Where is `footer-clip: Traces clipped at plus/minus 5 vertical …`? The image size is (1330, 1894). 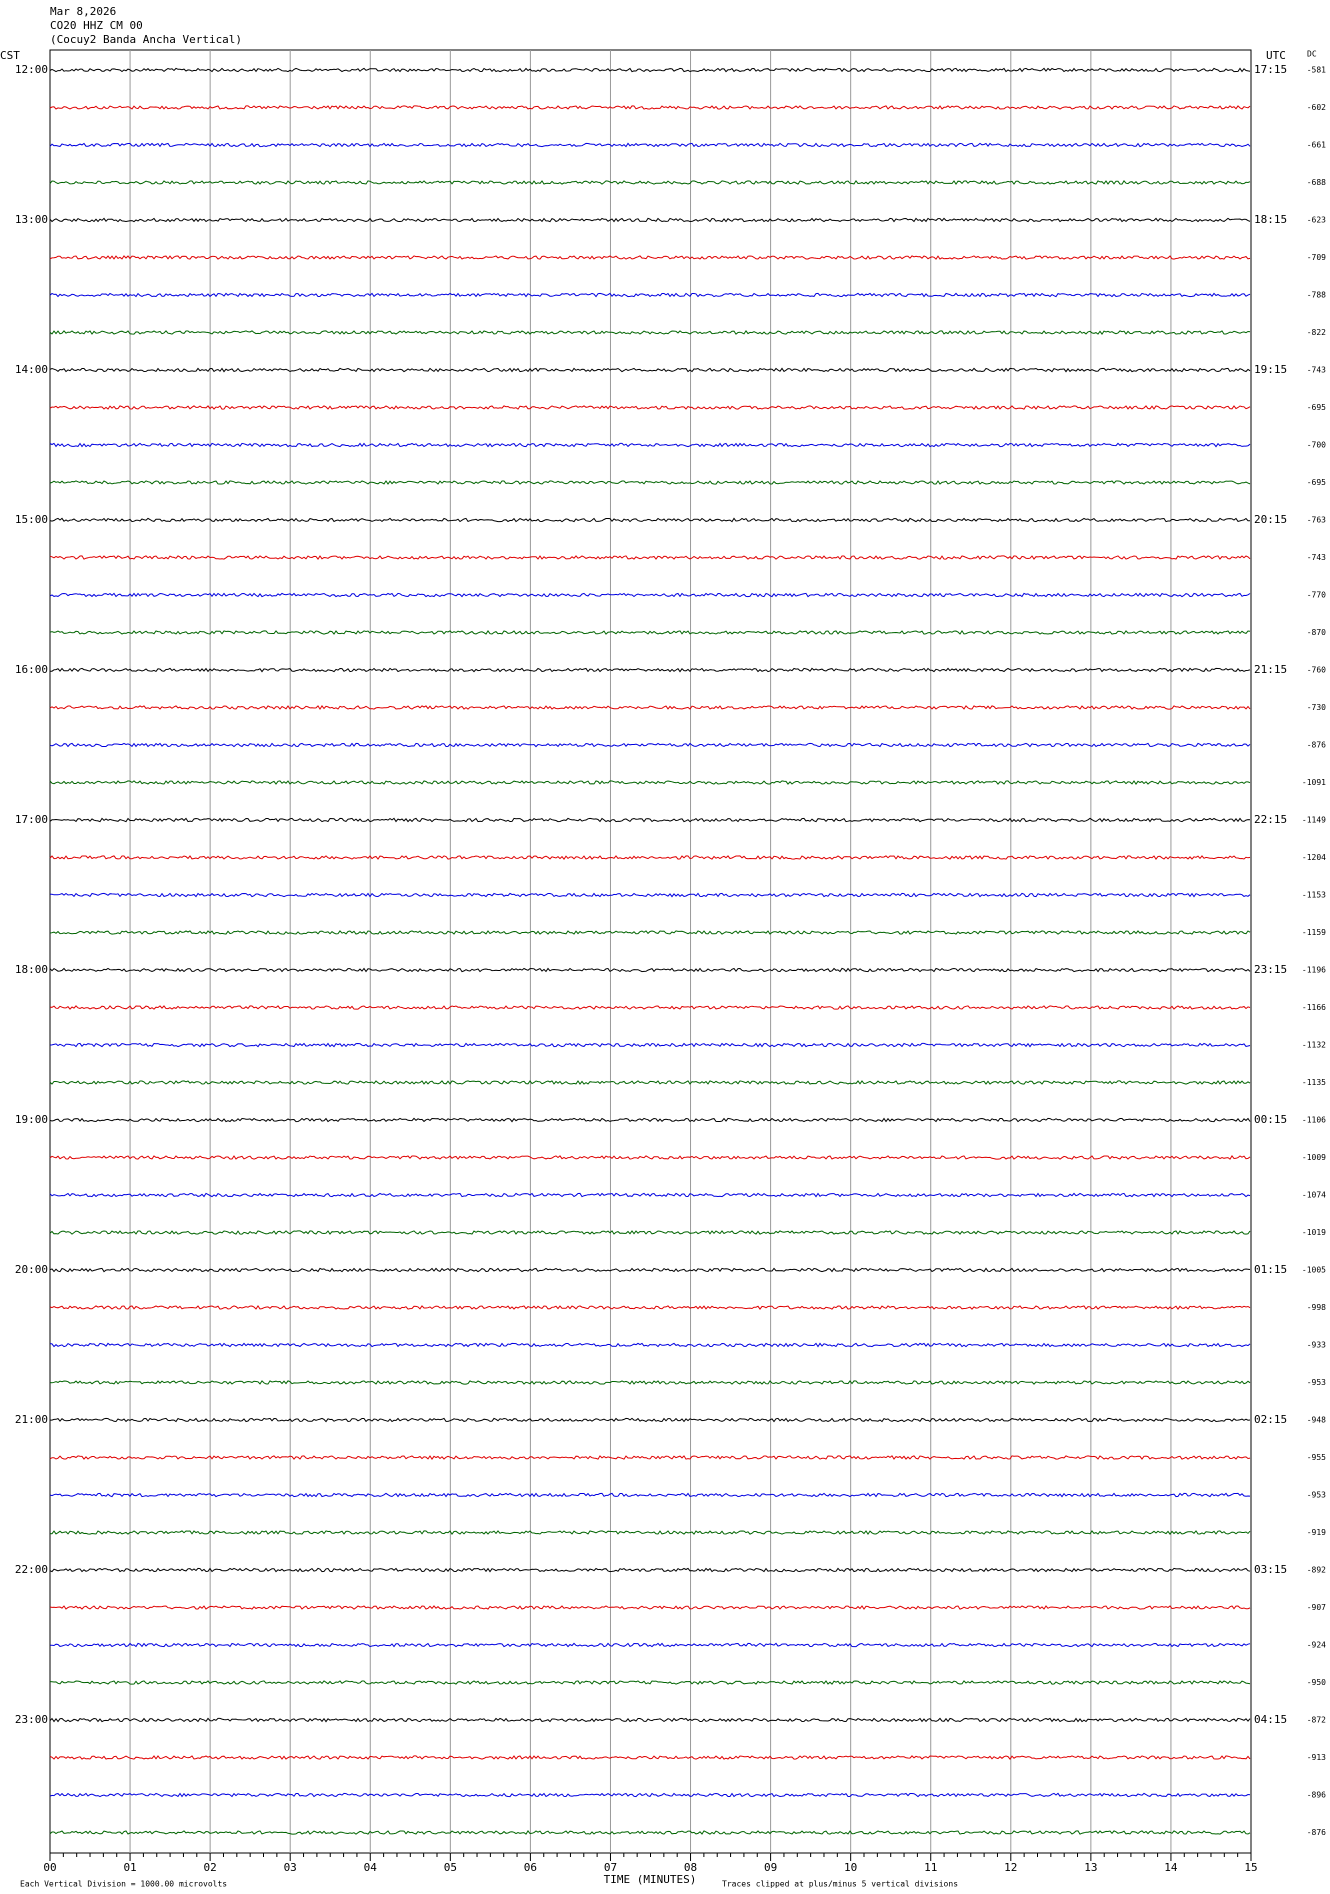
footer-clip: Traces clipped at plus/minus 5 vertical … is located at coordinates (840, 1884).